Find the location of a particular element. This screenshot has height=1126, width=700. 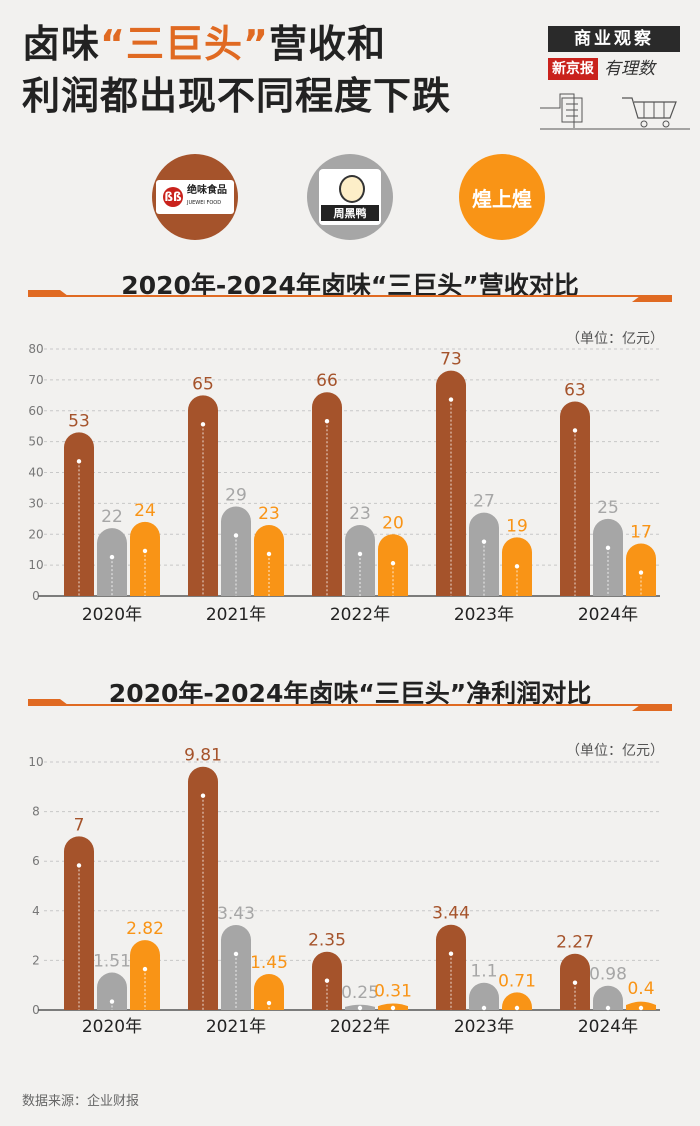

revenue-category-label: 2022年 is located at coordinates (360, 615).